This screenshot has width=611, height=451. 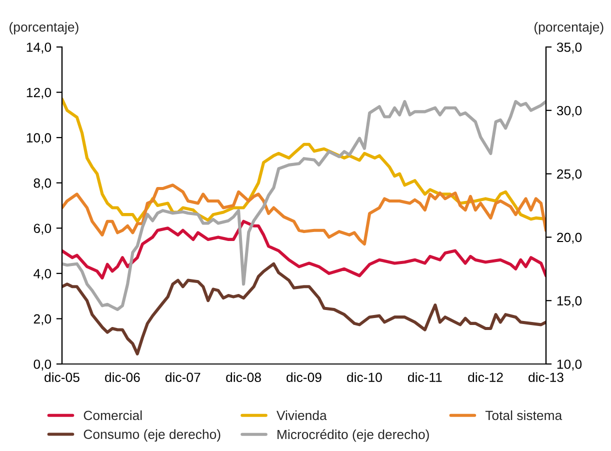 I want to click on y-tick-label: 2,0, so click(x=43, y=320).